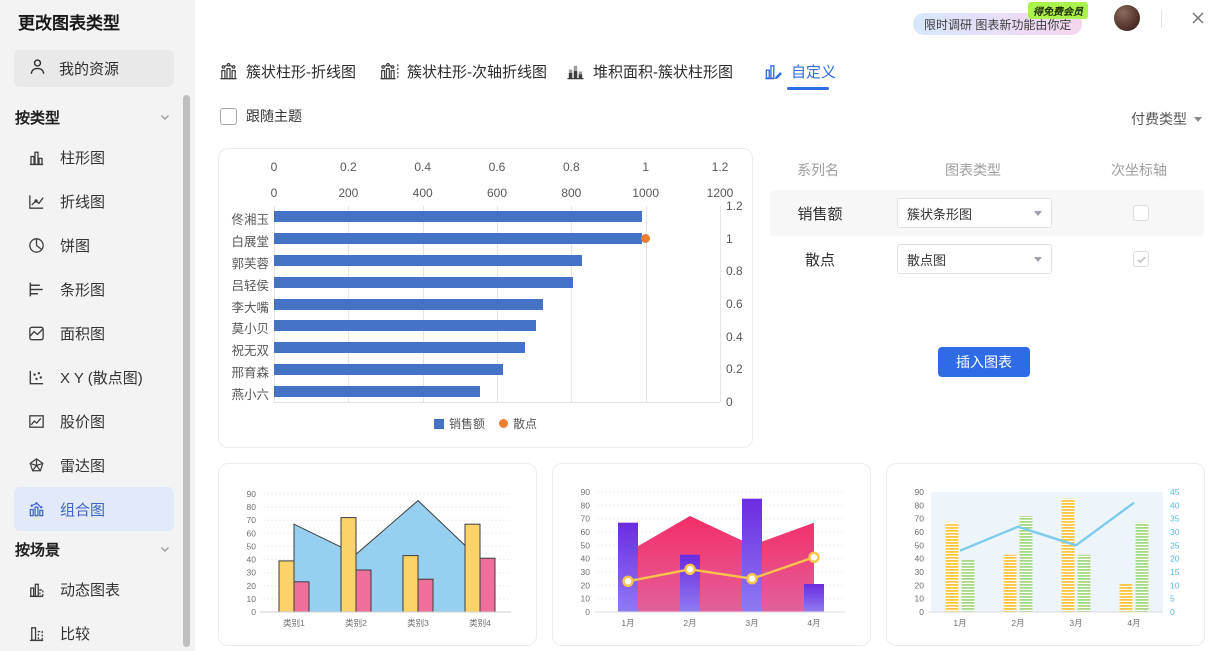  Describe the element at coordinates (586, 599) in the screenshot. I see `svg-text: 10` at that location.